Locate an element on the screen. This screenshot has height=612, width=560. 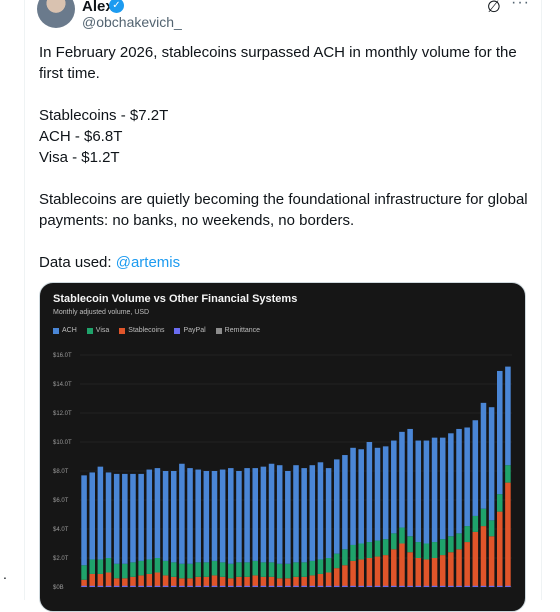
timeline-divider-left is located at coordinates (24, 300).